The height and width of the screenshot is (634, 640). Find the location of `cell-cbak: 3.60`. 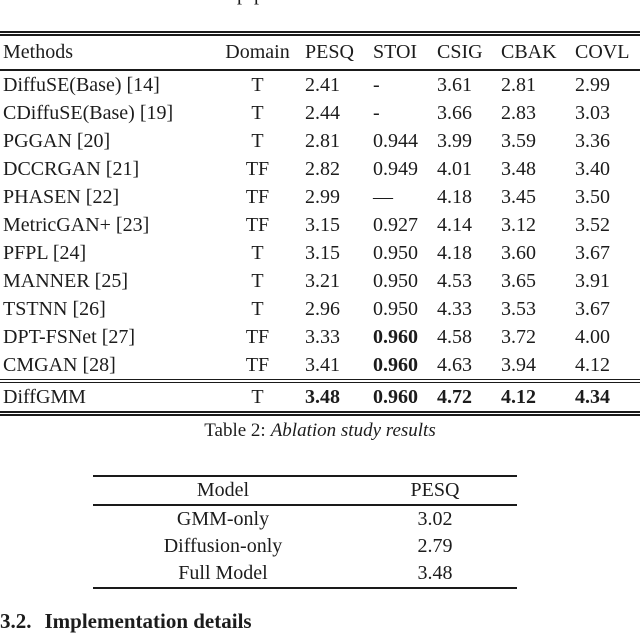

cell-cbak: 3.60 is located at coordinates (518, 253).